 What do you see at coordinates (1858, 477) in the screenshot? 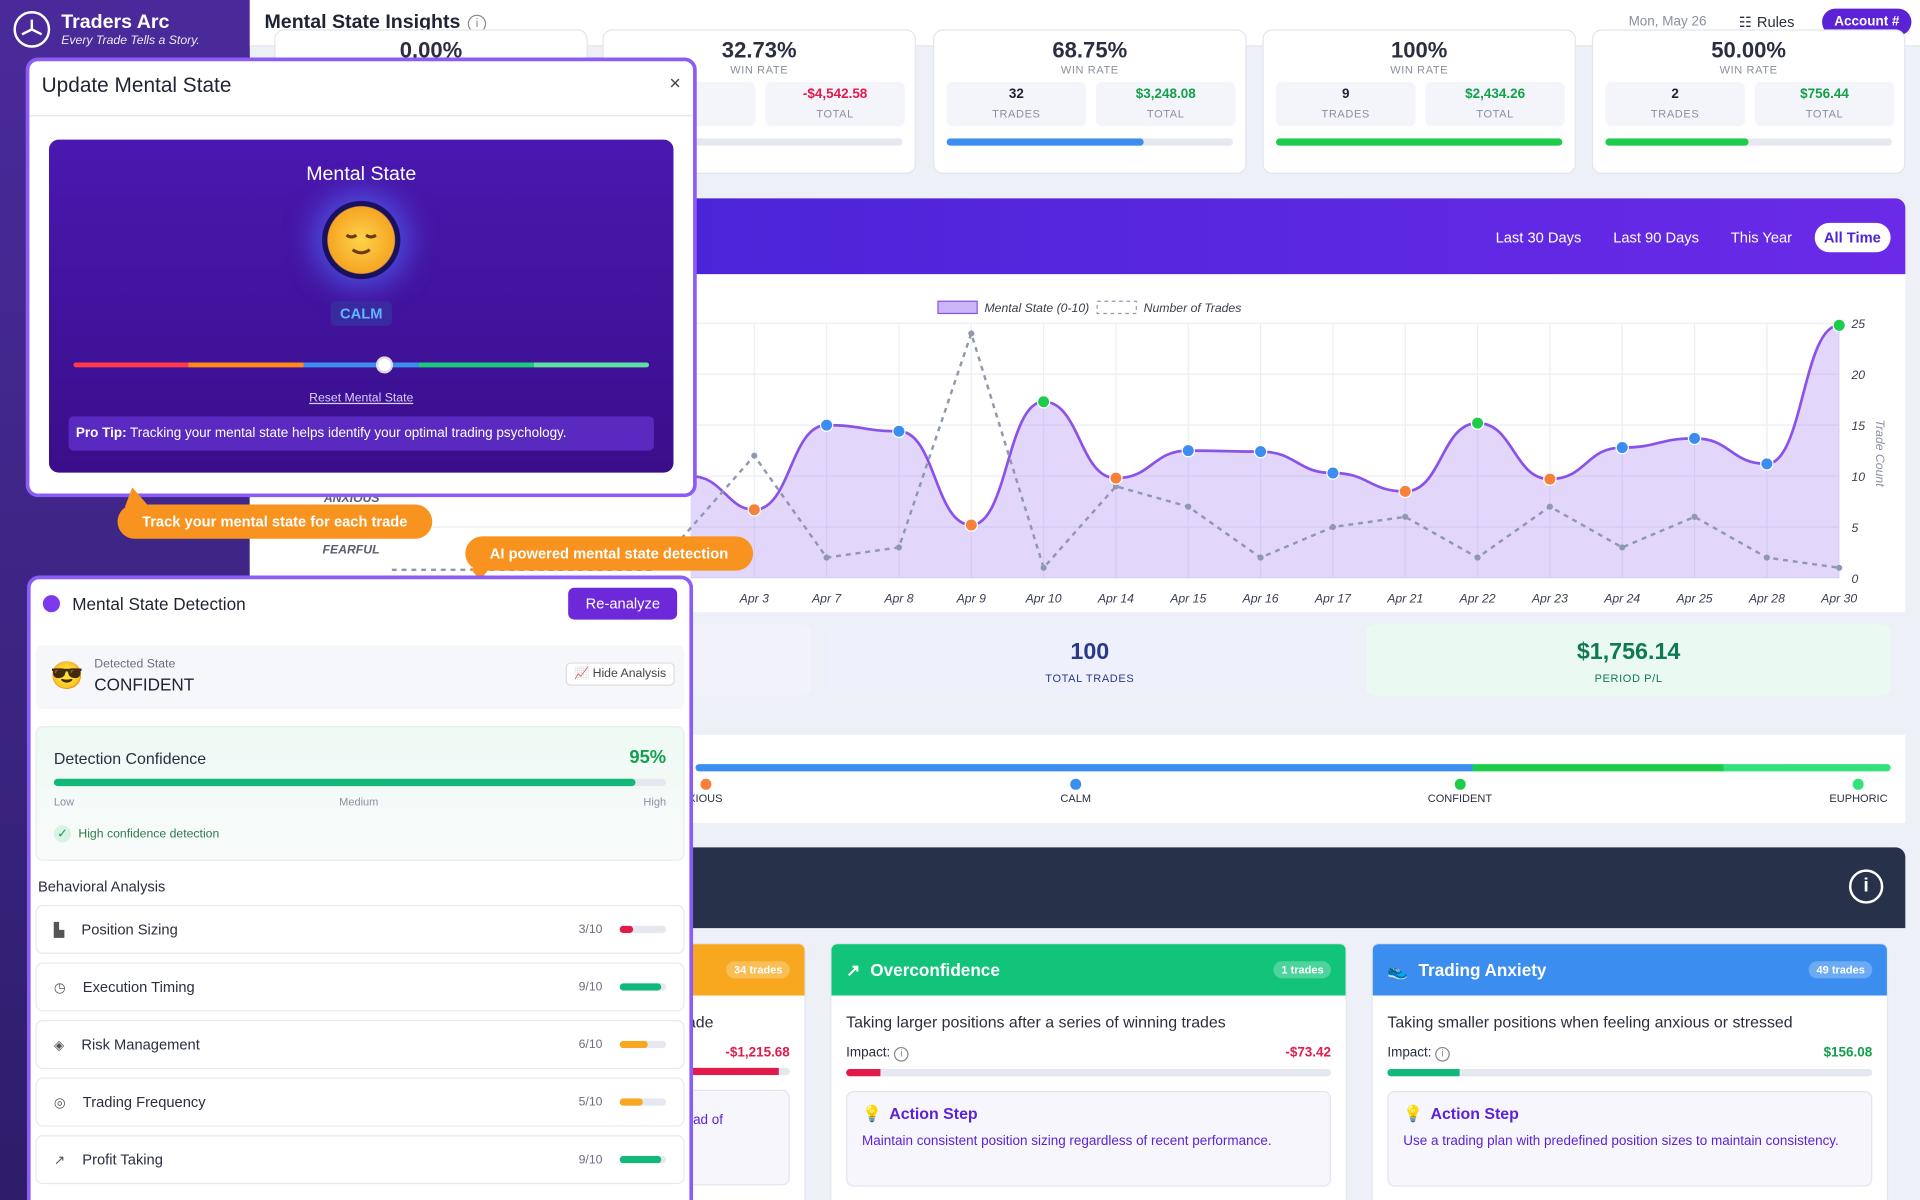
I see `y2-tick-label: 10` at bounding box center [1858, 477].